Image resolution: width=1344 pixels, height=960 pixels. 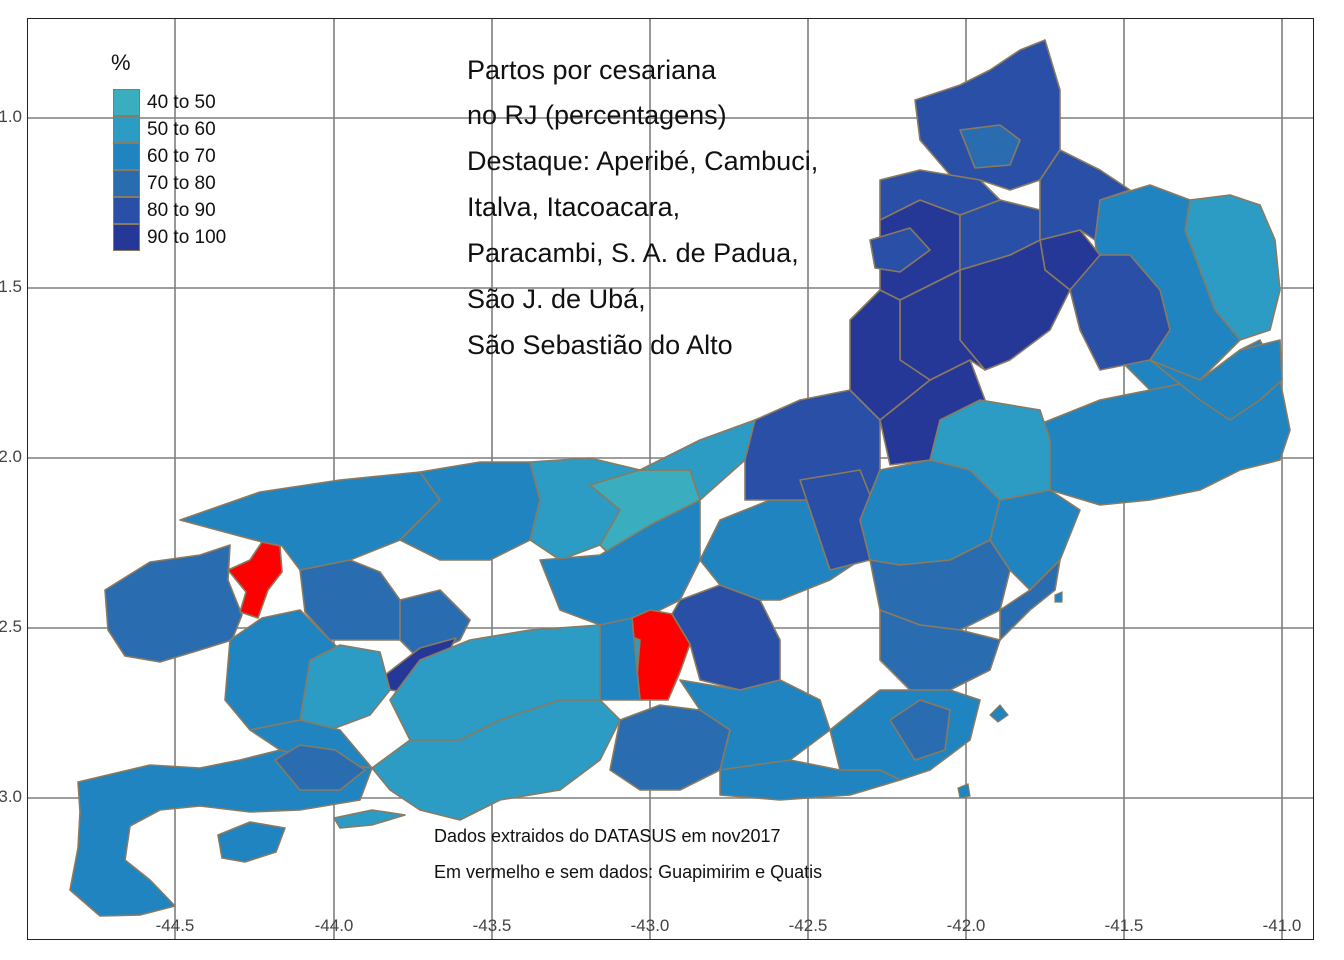 I want to click on region-quatis, so click(x=255, y=580).